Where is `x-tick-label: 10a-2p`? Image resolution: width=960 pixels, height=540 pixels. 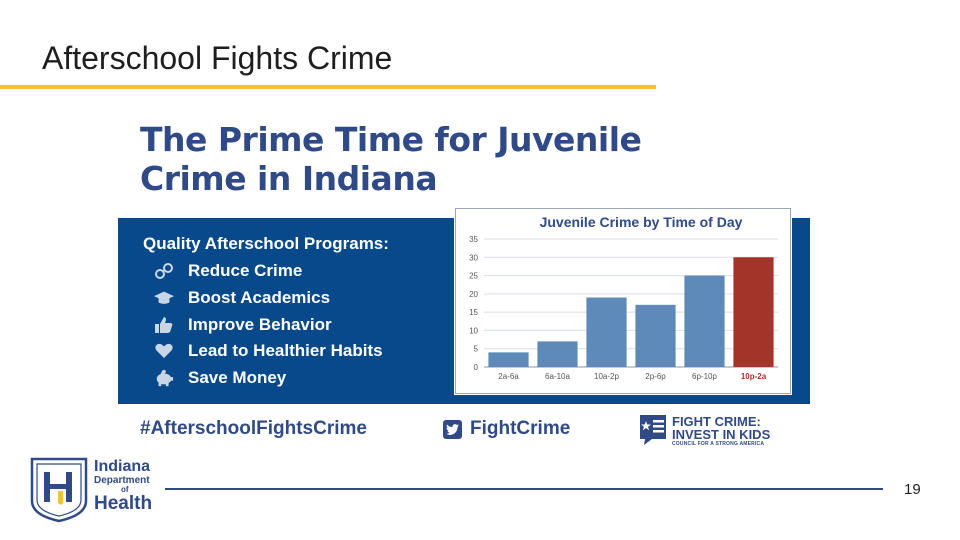
x-tick-label: 10a-2p is located at coordinates (606, 376).